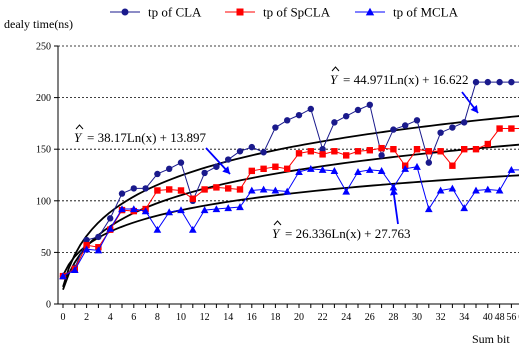  I want to click on legend-label: tp of CLA, so click(175, 12).